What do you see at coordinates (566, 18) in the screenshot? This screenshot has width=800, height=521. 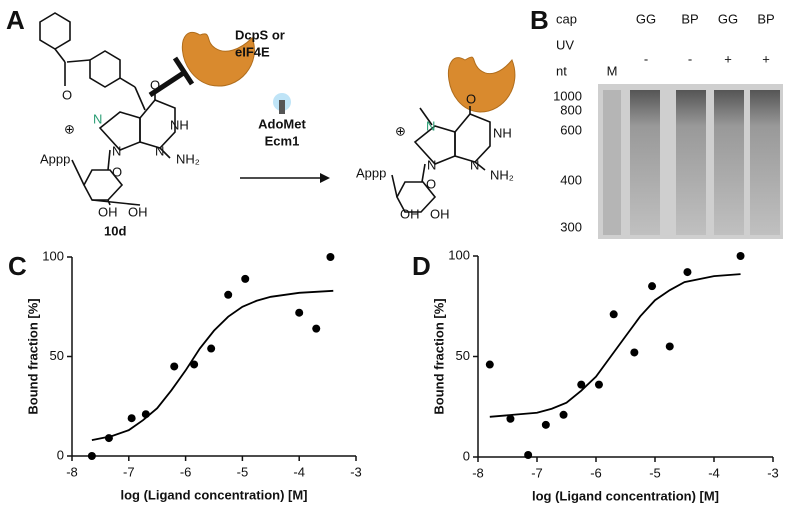 I see `row-label: cap` at bounding box center [566, 18].